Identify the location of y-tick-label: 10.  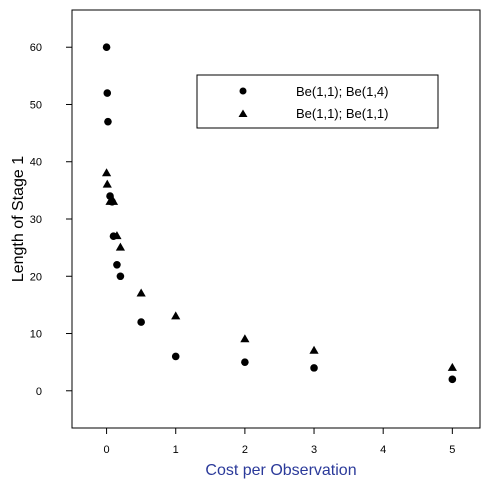
(36, 335).